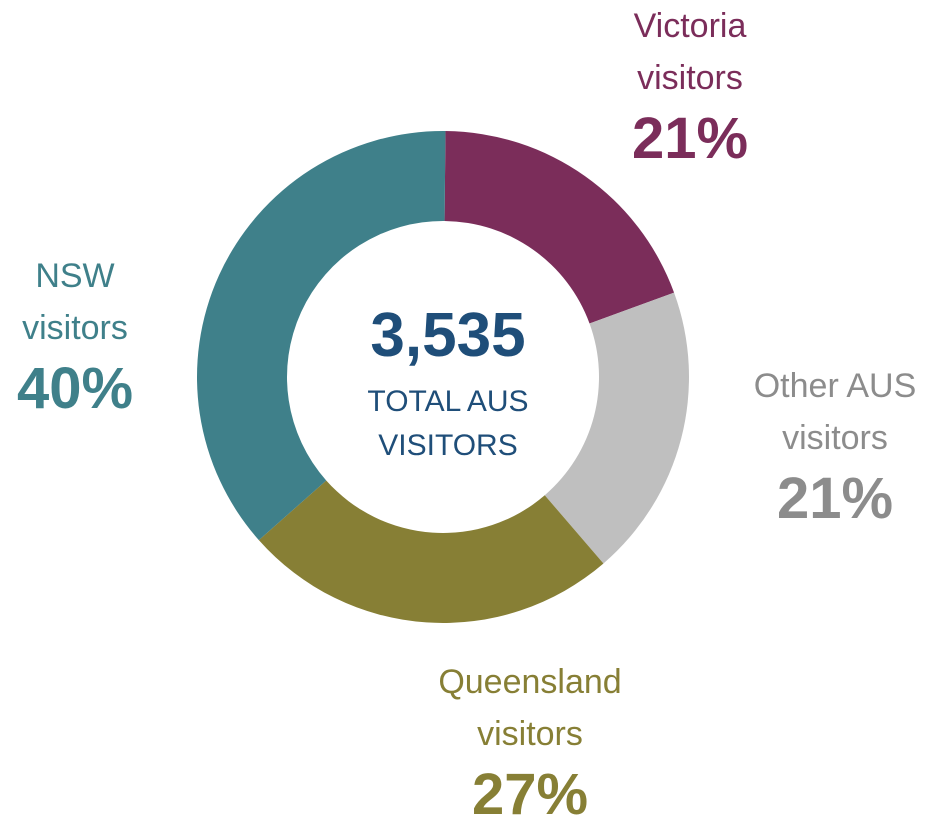  What do you see at coordinates (690, 52) in the screenshot?
I see `category-label: Victoria visitors` at bounding box center [690, 52].